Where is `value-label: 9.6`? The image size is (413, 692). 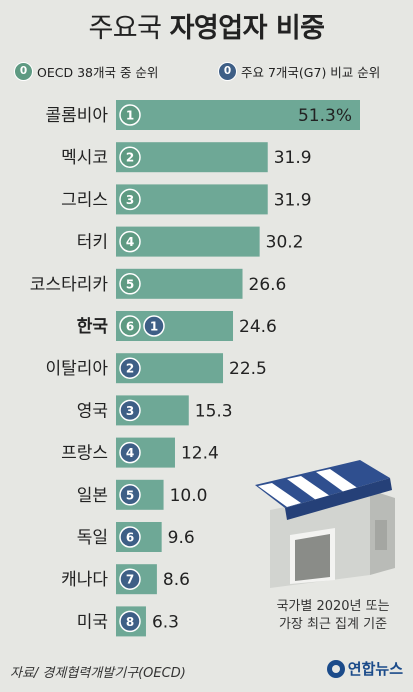
value-label: 9.6 is located at coordinates (181, 538).